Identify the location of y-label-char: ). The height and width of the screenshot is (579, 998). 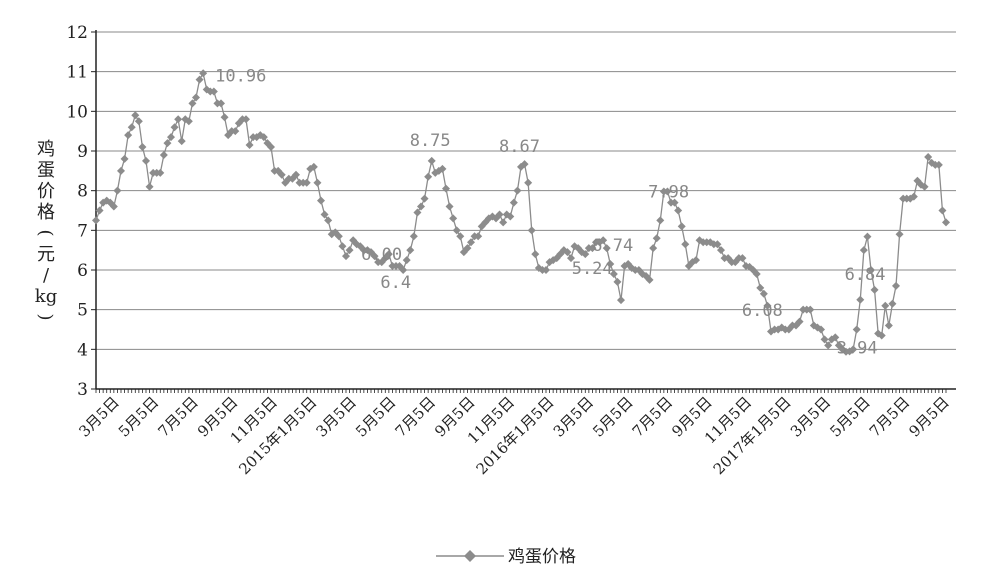
(45, 316).